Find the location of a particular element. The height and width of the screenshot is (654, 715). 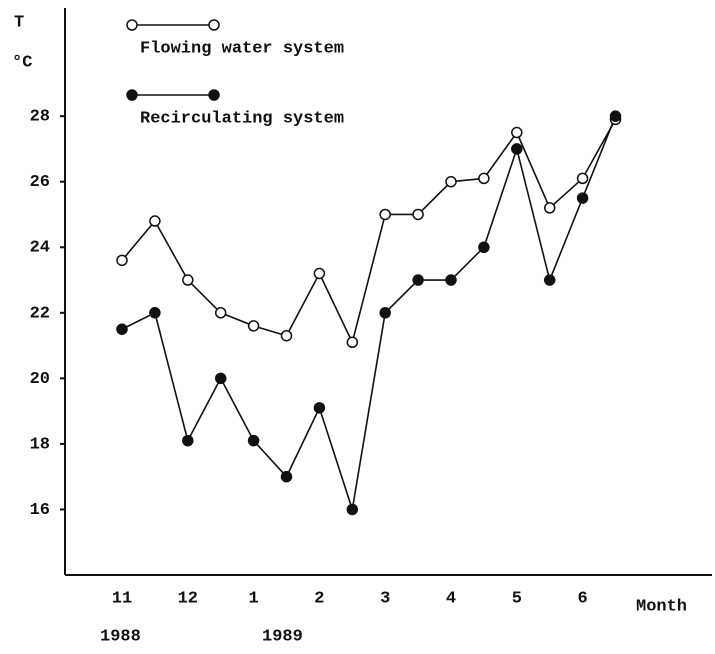

year-label: 1988 is located at coordinates (120, 636).